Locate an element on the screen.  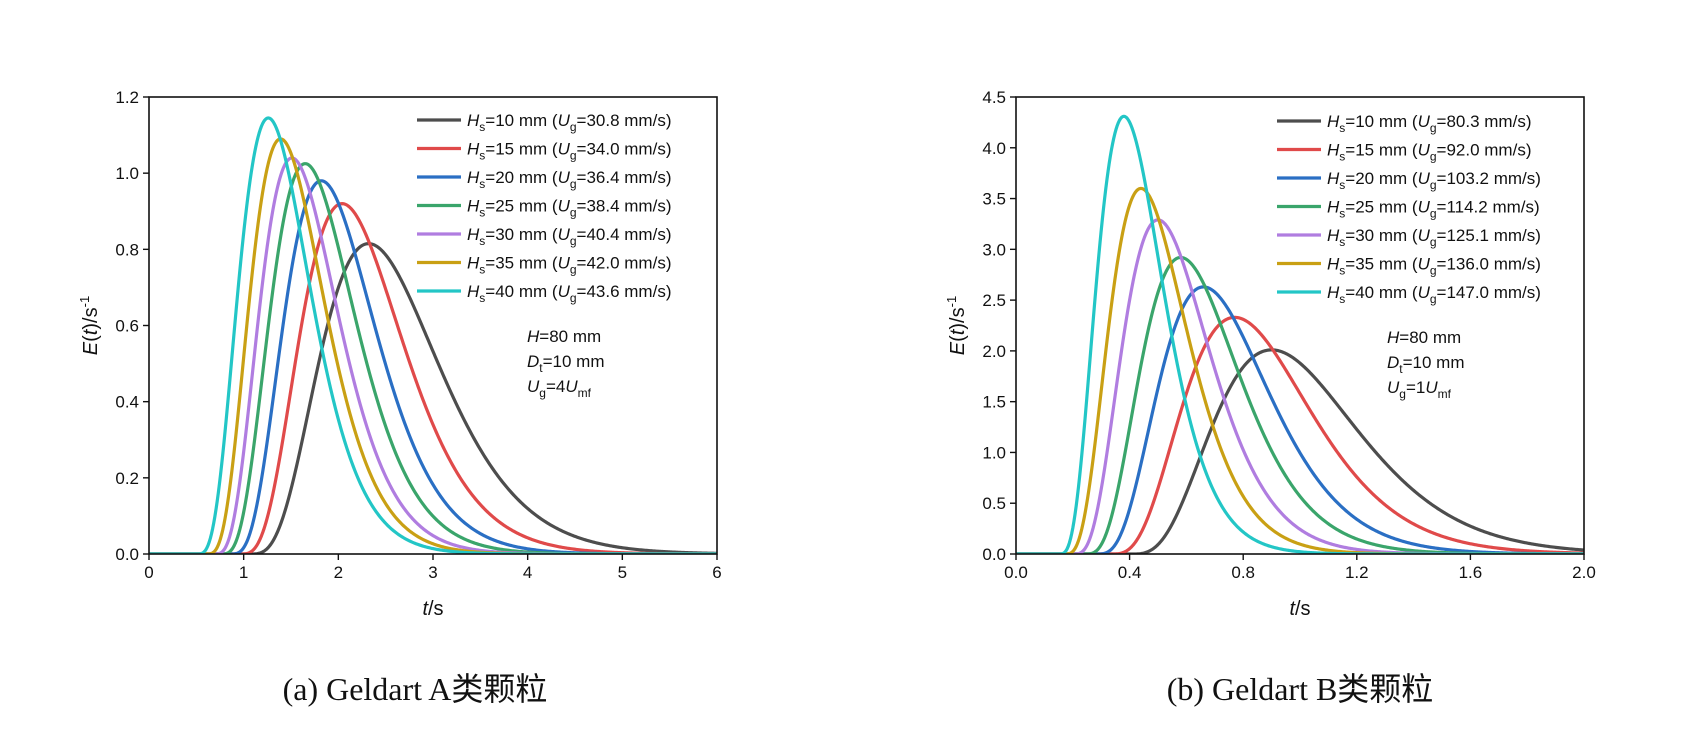
y-tick-label: 4.5 is located at coordinates (994, 97).